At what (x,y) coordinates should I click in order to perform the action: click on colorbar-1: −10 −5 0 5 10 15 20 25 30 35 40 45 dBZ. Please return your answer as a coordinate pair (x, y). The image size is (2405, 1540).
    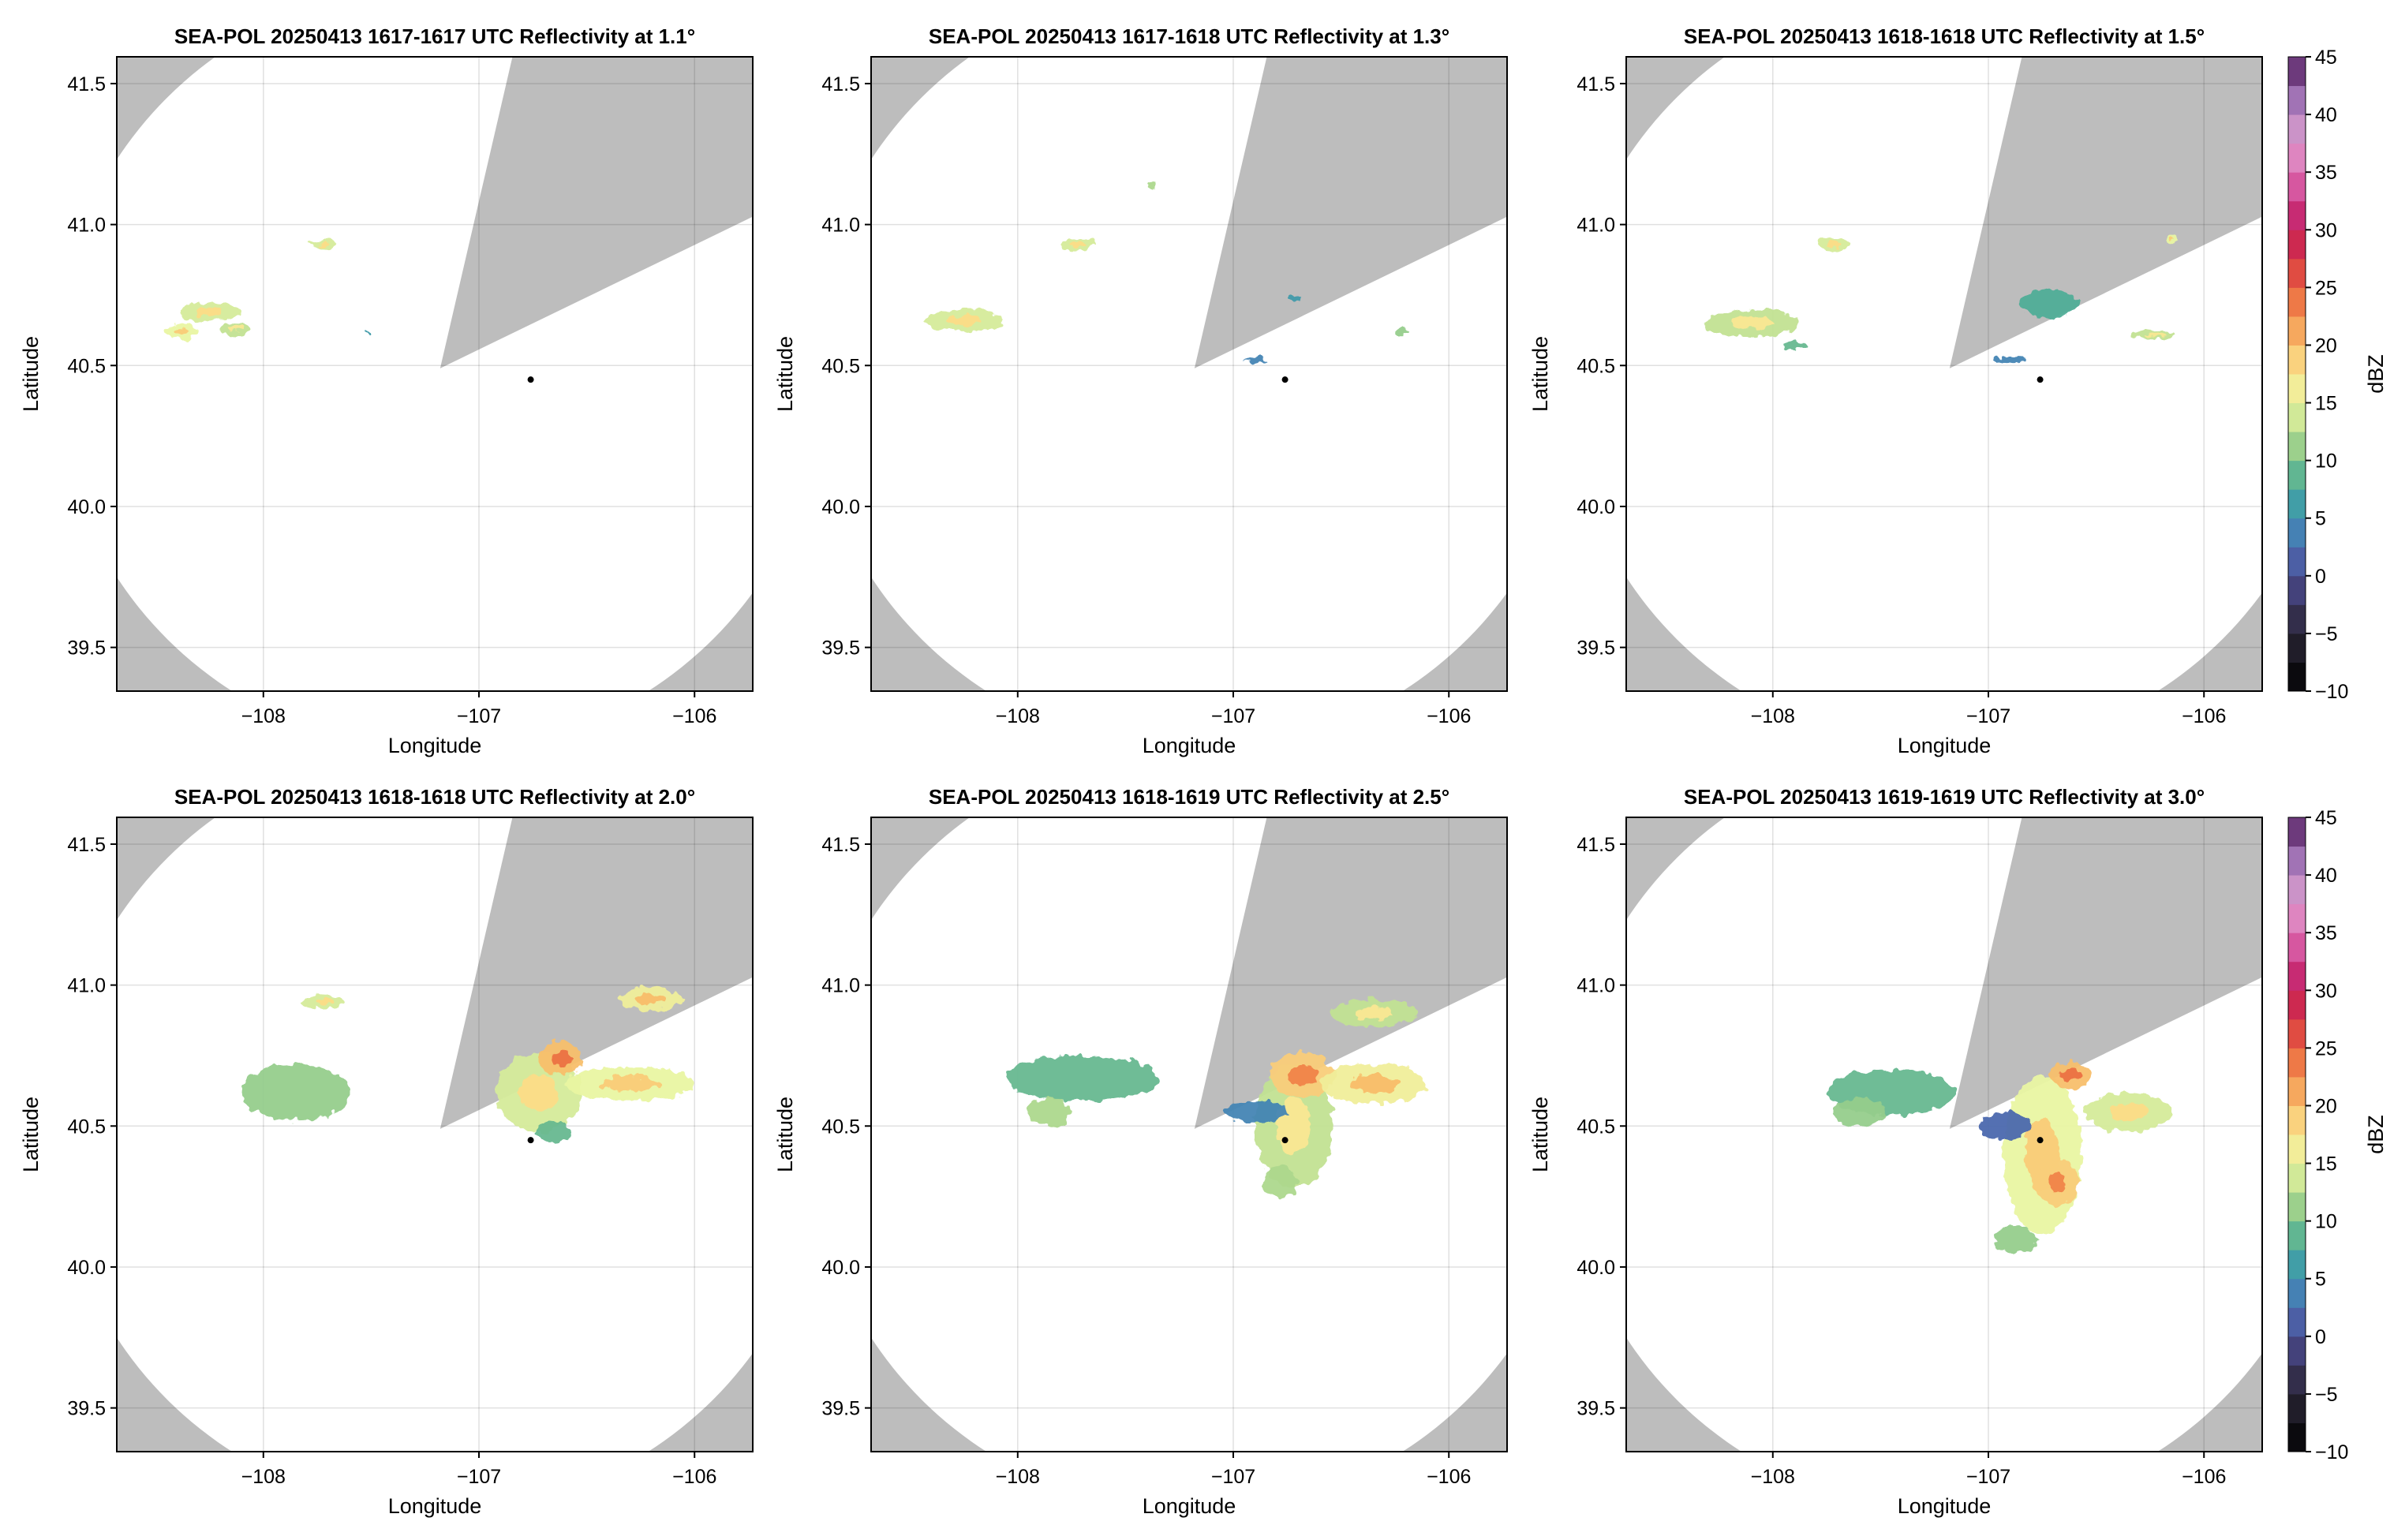
    Looking at the image, I should click on (2337, 375).